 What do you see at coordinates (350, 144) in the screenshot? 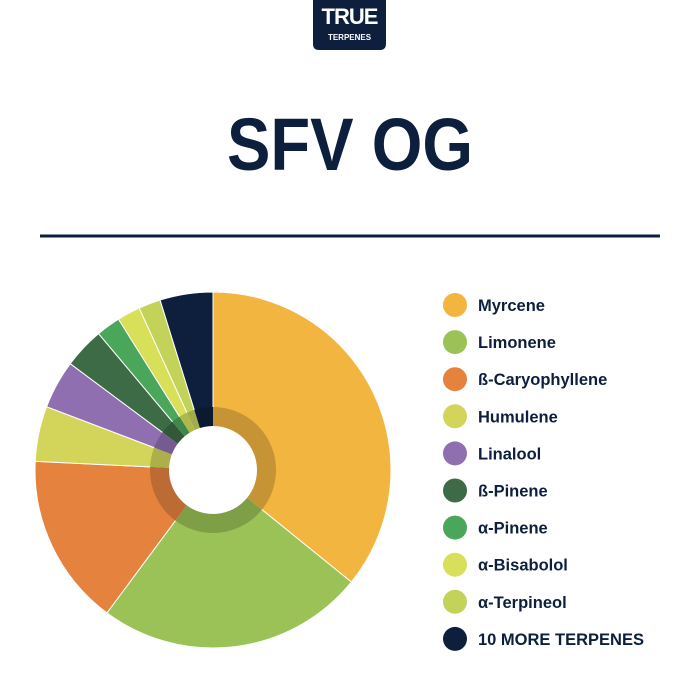
I see `chart-title: SFV OG` at bounding box center [350, 144].